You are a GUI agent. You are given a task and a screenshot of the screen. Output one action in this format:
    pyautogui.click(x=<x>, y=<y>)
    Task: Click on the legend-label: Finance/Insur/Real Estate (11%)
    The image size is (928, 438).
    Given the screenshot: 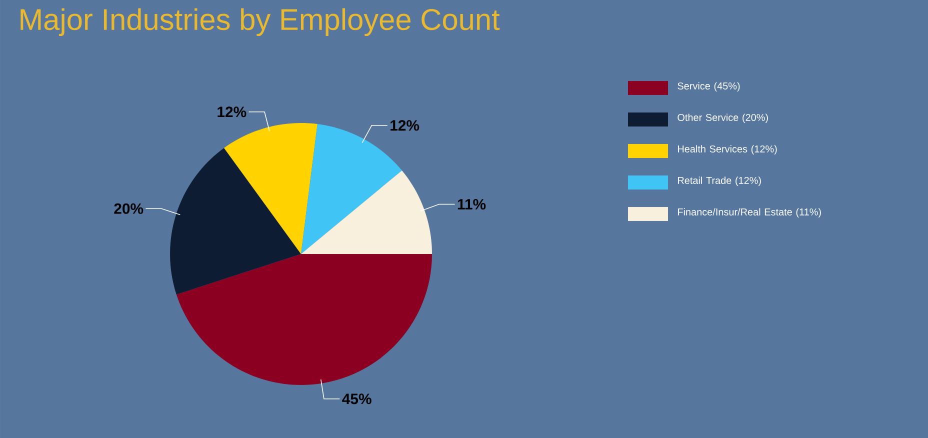 What is the action you would take?
    pyautogui.click(x=749, y=213)
    